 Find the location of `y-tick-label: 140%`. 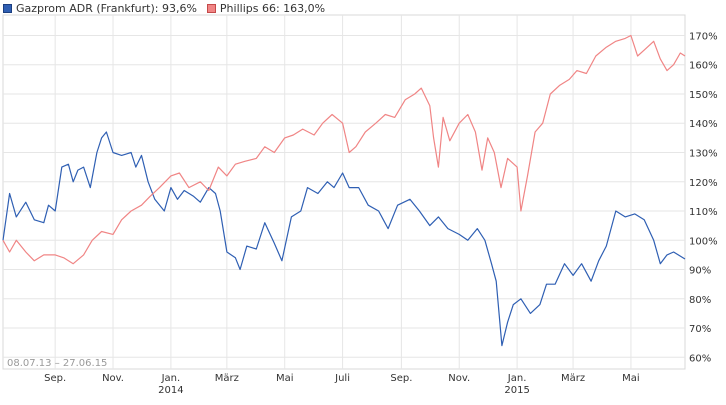

y-tick-label: 140% is located at coordinates (703, 124).